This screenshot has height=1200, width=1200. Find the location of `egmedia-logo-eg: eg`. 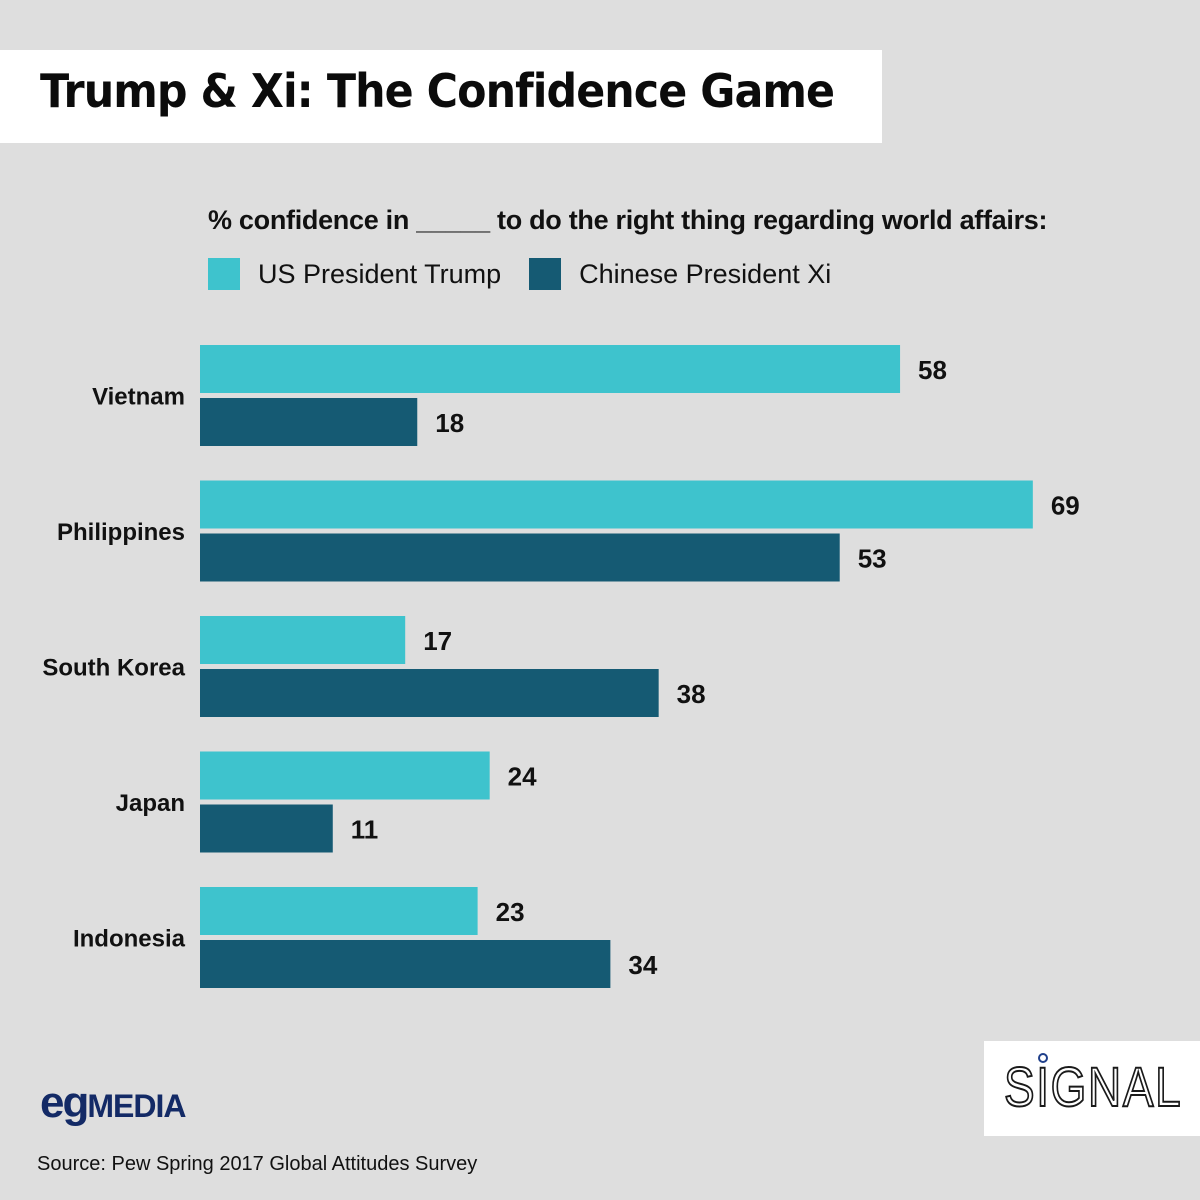

egmedia-logo-eg: eg is located at coordinates (64, 1102).